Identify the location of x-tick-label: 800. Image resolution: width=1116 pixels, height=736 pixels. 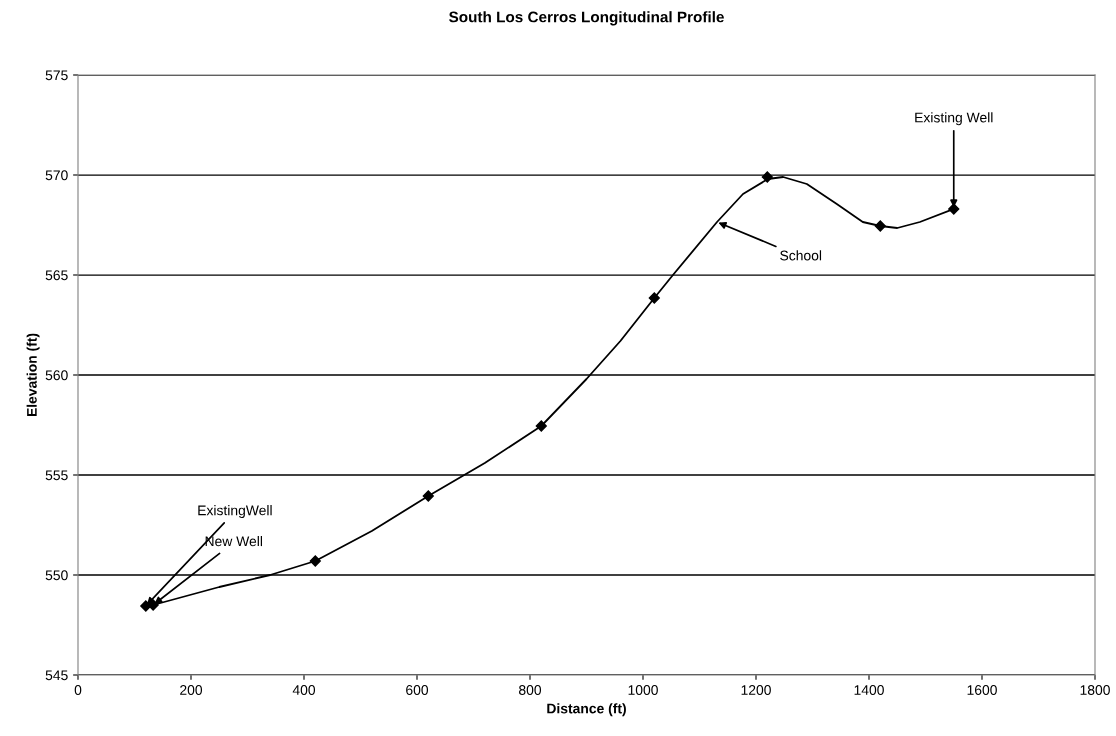
(530, 690).